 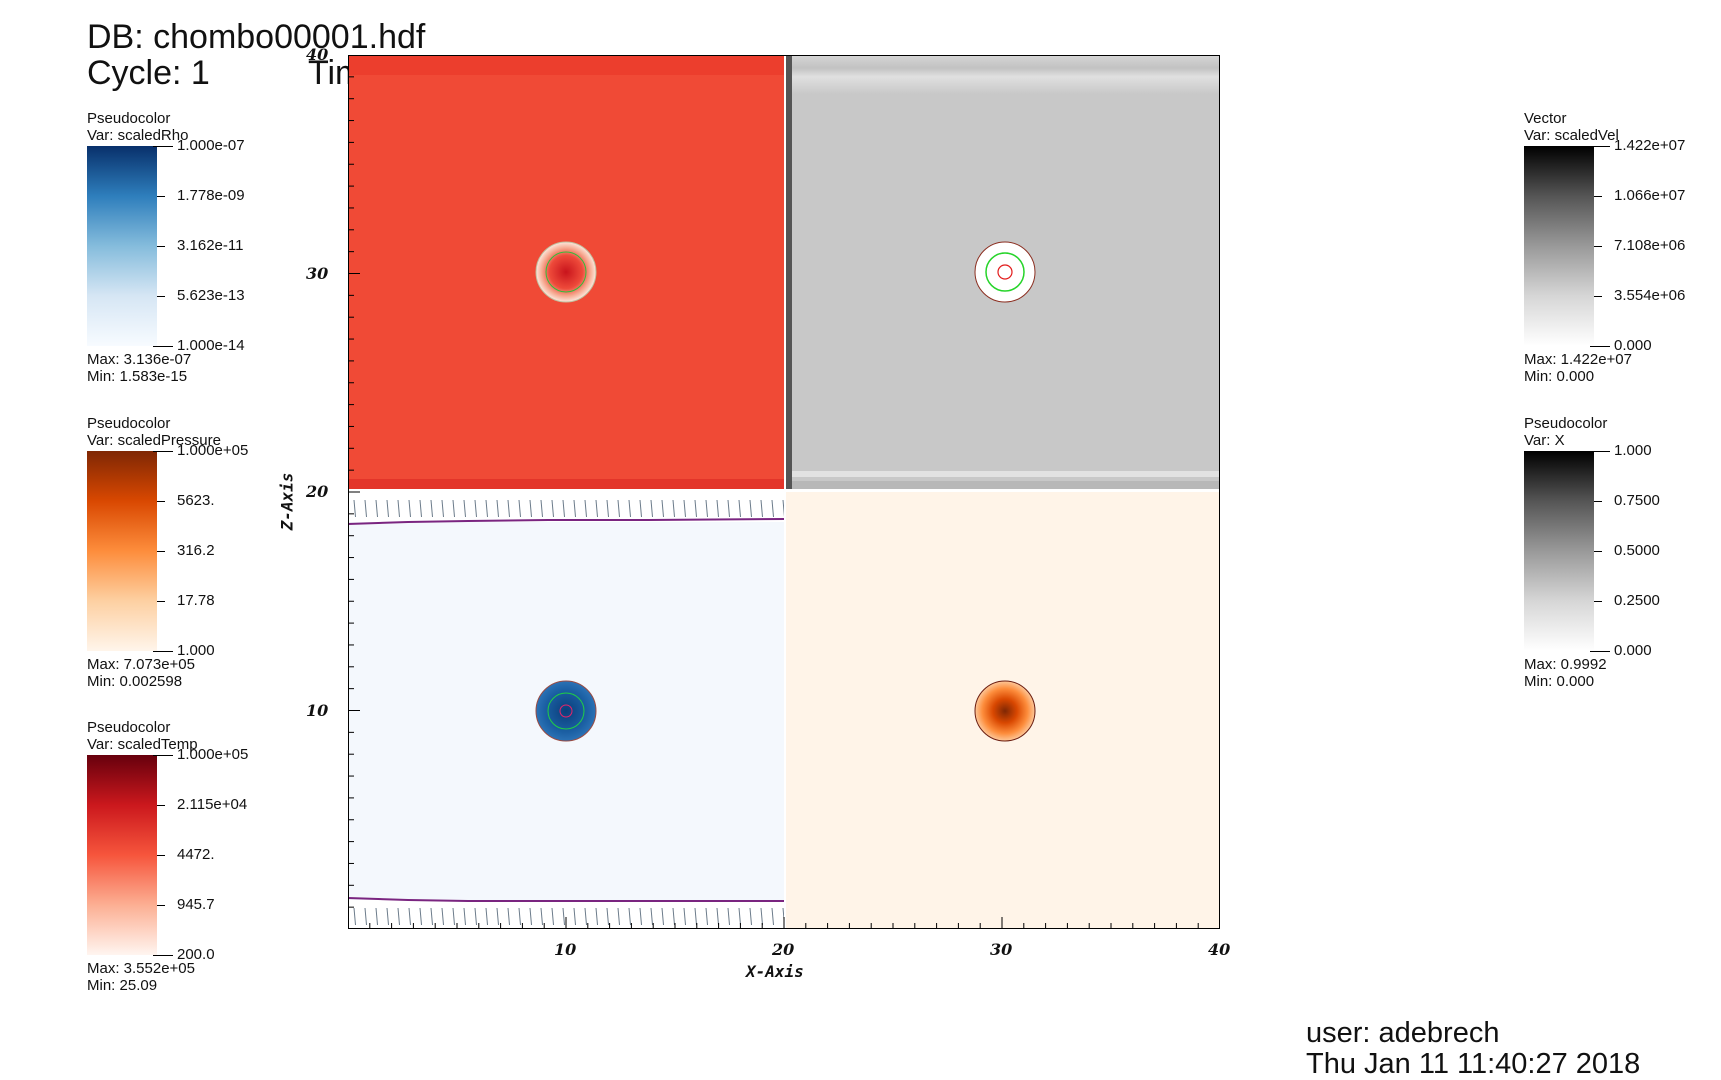 What do you see at coordinates (211, 145) in the screenshot?
I see `legend-tick-label: 1.000e-07` at bounding box center [211, 145].